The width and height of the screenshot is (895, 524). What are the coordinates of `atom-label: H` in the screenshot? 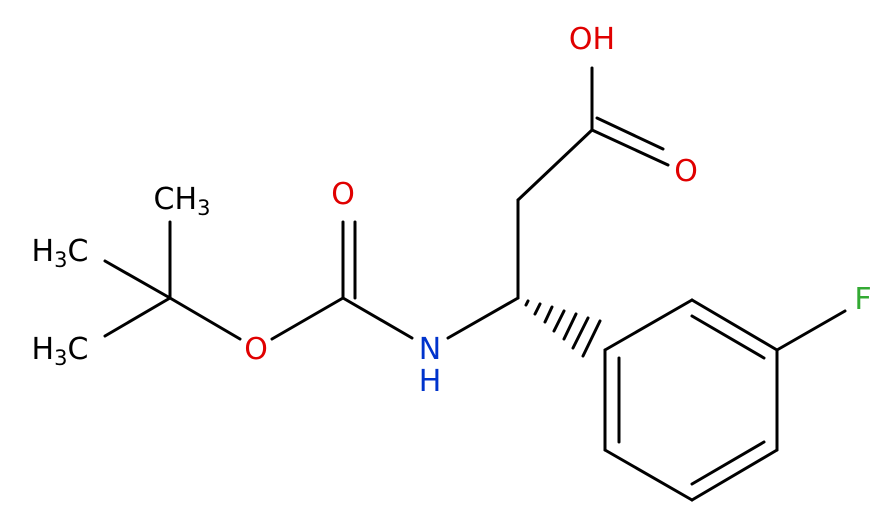 It's located at (430, 381).